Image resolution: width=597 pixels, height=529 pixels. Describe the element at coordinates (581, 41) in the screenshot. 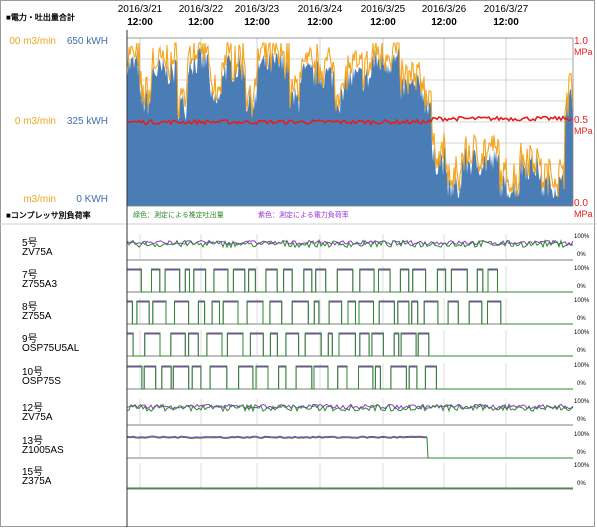

I see `pressure-tick-label: 1.0` at that location.